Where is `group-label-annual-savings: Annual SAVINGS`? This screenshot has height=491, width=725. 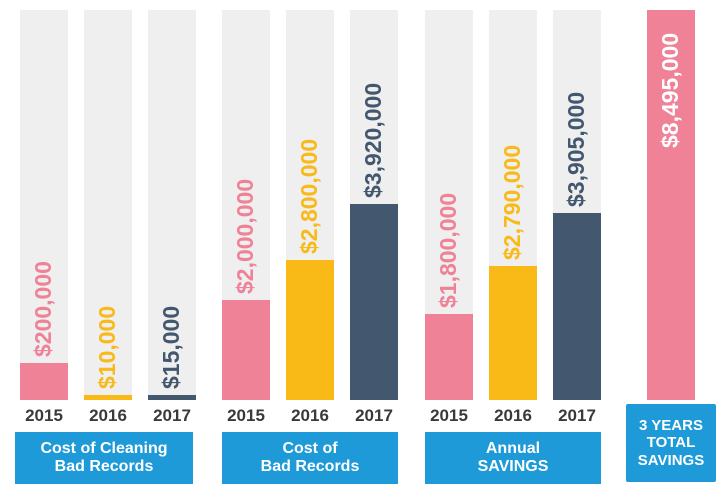
group-label-annual-savings: Annual SAVINGS is located at coordinates (513, 458).